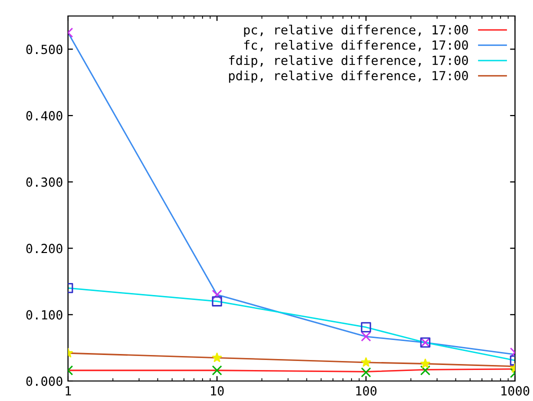 The image size is (533, 401). What do you see at coordinates (44, 249) in the screenshot?
I see `y-tick-label: 0.200` at bounding box center [44, 249].